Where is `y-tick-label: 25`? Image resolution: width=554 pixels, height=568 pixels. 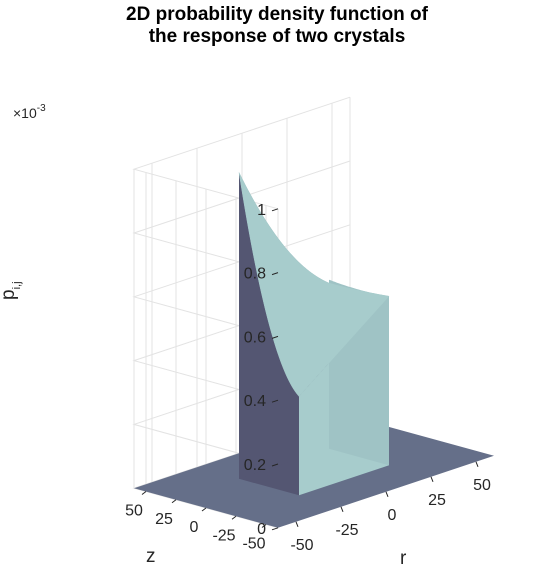 y-tick-label: 25 is located at coordinates (164, 519).